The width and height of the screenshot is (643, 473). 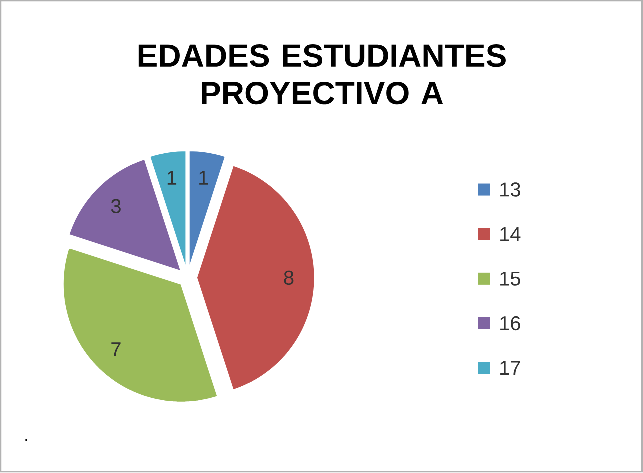 What do you see at coordinates (116, 349) in the screenshot?
I see `data-label: 7` at bounding box center [116, 349].